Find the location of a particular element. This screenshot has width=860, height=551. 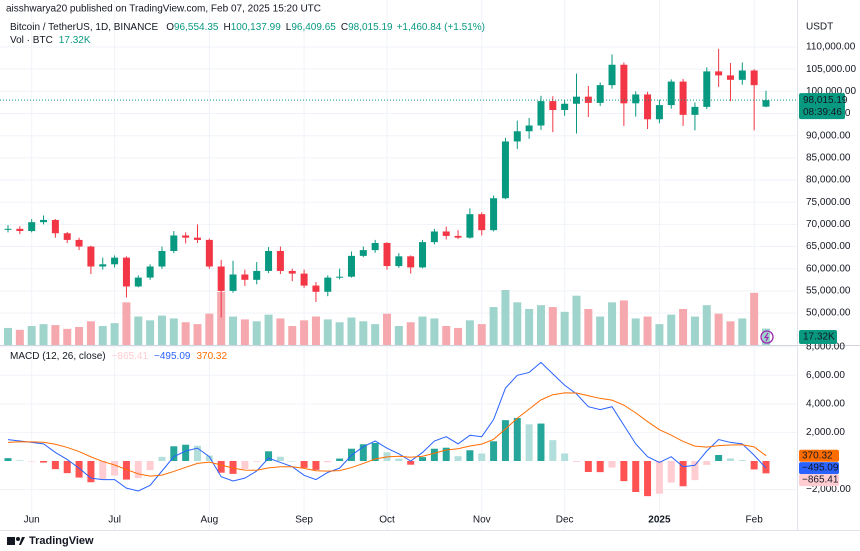

x-tick-label: 2025 is located at coordinates (659, 520).